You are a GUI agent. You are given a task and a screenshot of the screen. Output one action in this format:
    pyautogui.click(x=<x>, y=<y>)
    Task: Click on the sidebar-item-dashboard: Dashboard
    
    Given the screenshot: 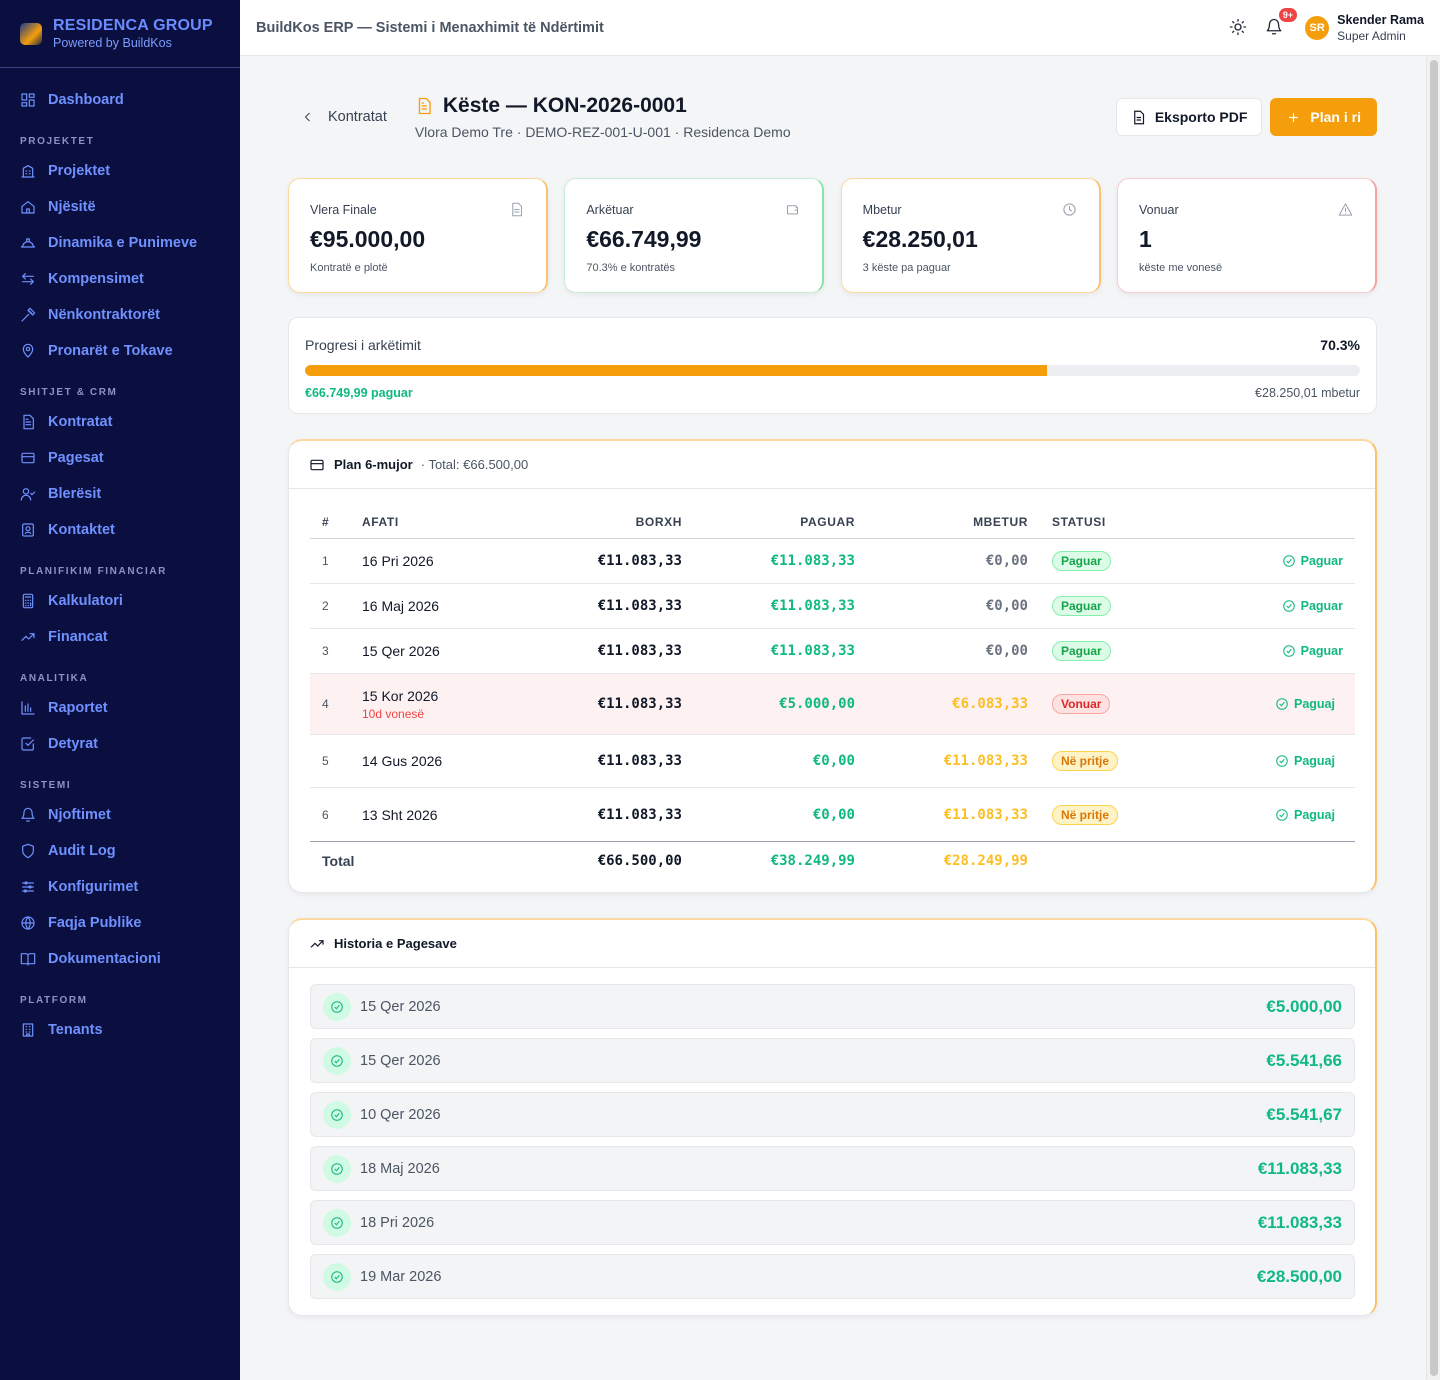 What is the action you would take?
    pyautogui.click(x=120, y=100)
    